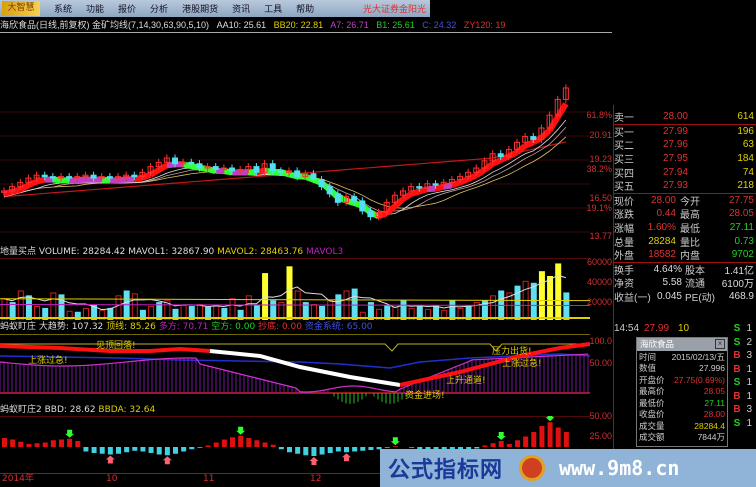  I want to click on stat-row: 收益(一) 0.045 PE(动) 468.9, so click(685, 296).